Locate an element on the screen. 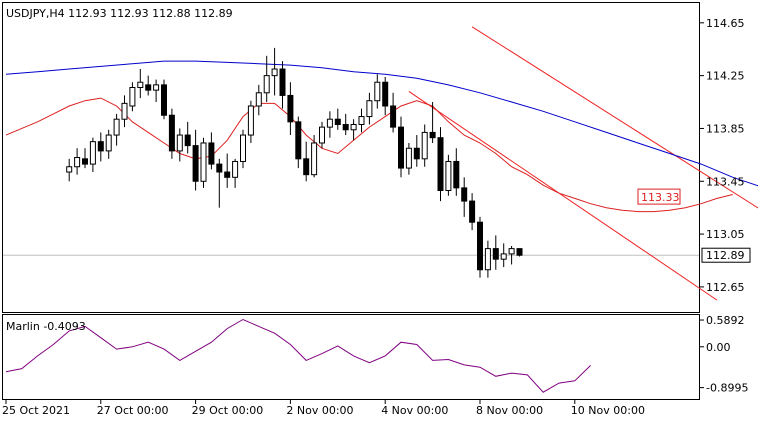 This screenshot has height=422, width=758. marlin-axis-label: 0.00 is located at coordinates (718, 347).